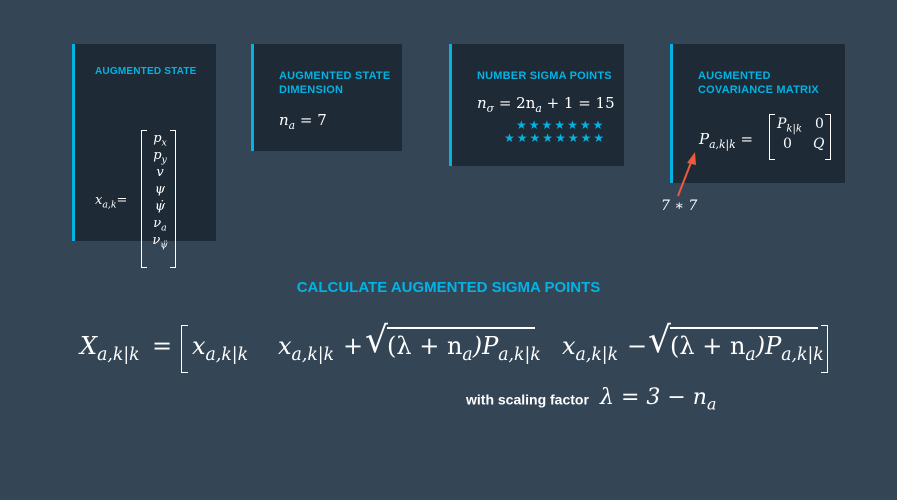 The height and width of the screenshot is (500, 897). I want to click on matrix-cell: Q, so click(819, 144).